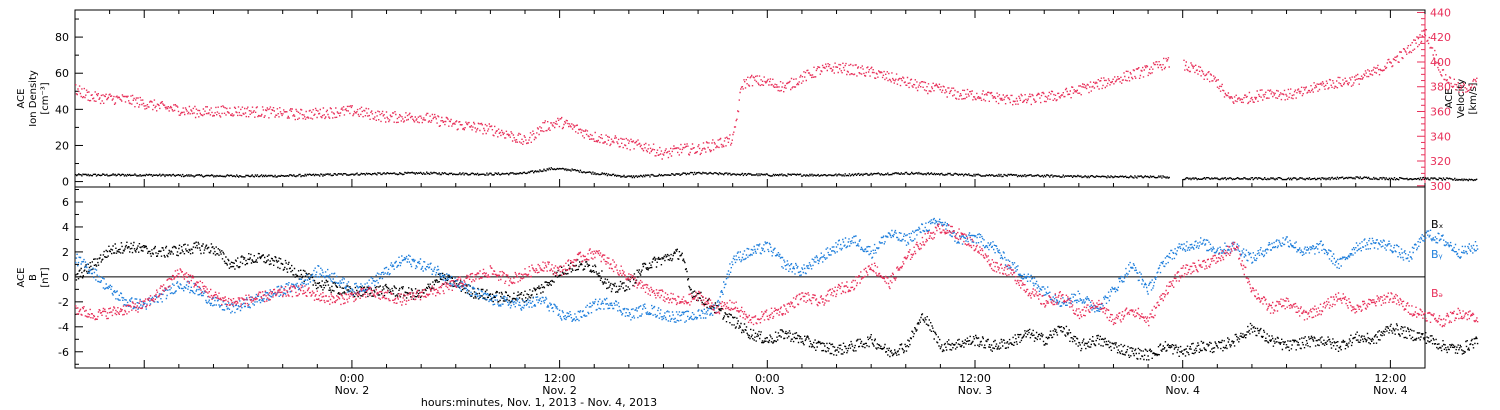 Image resolution: width=1500 pixels, height=410 pixels. Describe the element at coordinates (1440, 136) in the screenshot. I see `y2-tick-label: 340` at that location.